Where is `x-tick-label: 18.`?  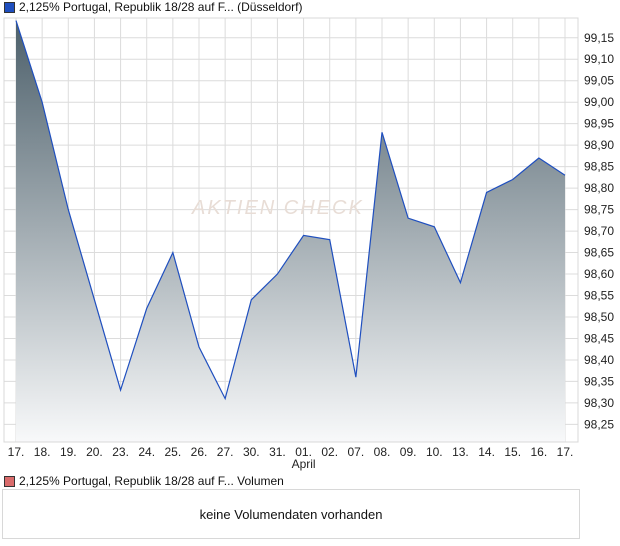
x-tick-label: 18. is located at coordinates (42, 452).